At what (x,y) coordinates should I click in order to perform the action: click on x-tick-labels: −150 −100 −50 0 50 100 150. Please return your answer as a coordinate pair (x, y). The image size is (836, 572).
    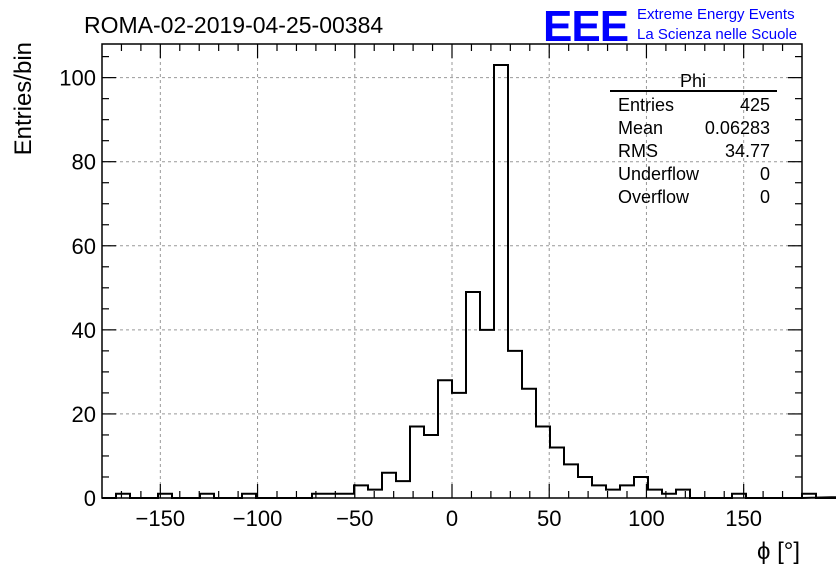
    Looking at the image, I should click on (449, 518).